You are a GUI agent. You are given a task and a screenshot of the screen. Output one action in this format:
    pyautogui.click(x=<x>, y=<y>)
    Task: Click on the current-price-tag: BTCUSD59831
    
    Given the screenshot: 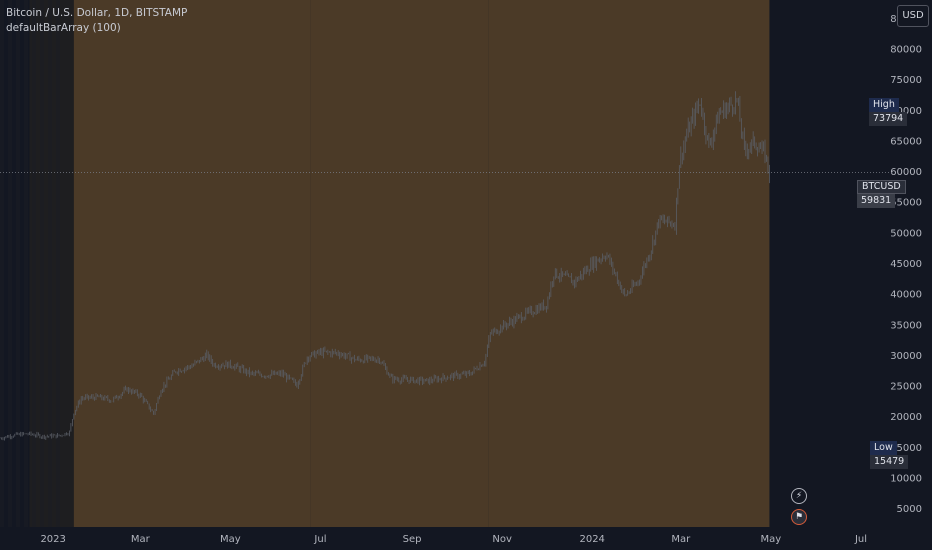 What is the action you would take?
    pyautogui.click(x=894, y=194)
    